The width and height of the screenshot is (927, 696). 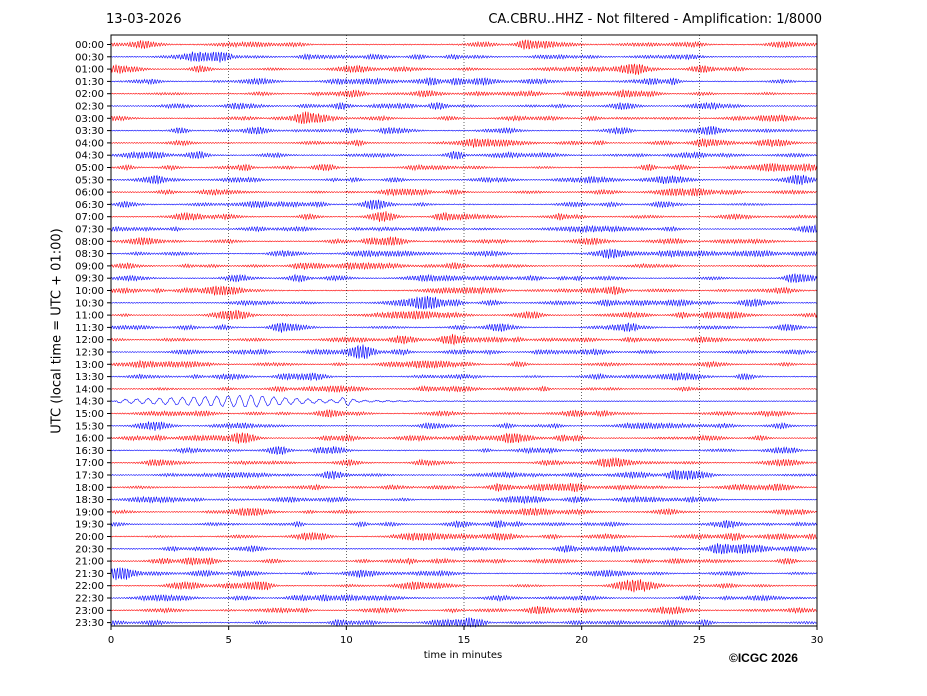 I want to click on y-tick-label: 16:30, so click(x=89, y=451).